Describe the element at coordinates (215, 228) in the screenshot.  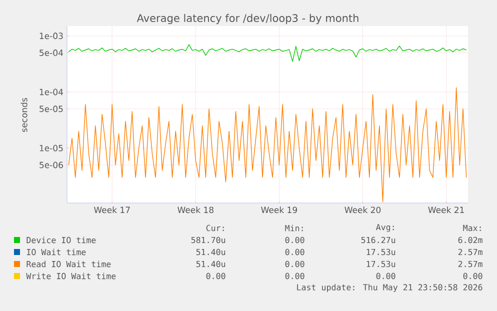
I see `text: Cur:` at that location.